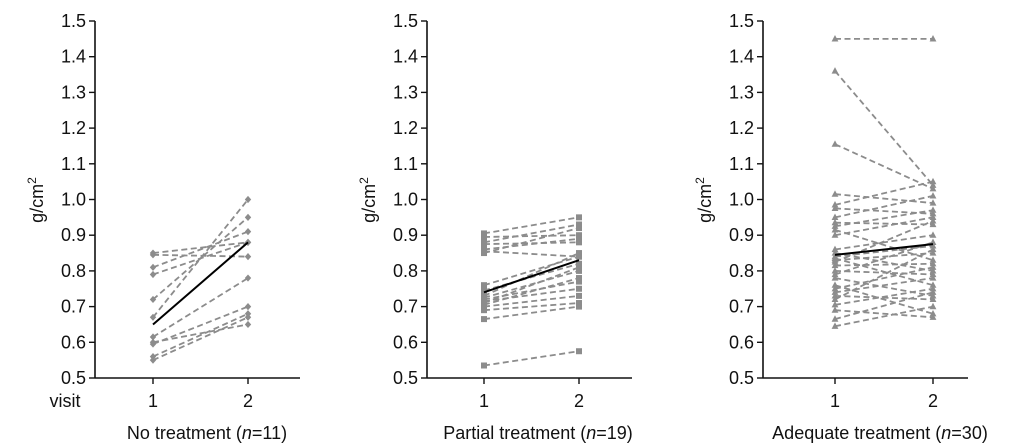 The width and height of the screenshot is (1029, 445). I want to click on x-tick-label: 1, so click(835, 401).